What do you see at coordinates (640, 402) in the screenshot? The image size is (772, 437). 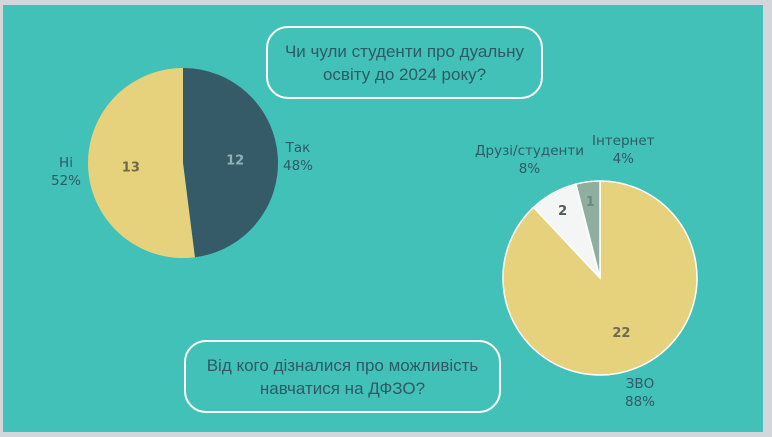 I see `percent-zvo: 88%` at bounding box center [640, 402].